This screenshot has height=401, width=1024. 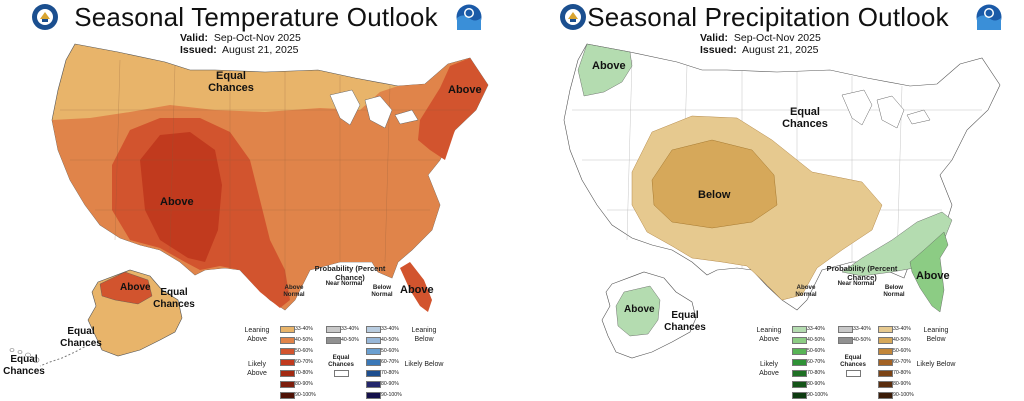 I want to click on map-label-below-center: Below, so click(x=714, y=195).